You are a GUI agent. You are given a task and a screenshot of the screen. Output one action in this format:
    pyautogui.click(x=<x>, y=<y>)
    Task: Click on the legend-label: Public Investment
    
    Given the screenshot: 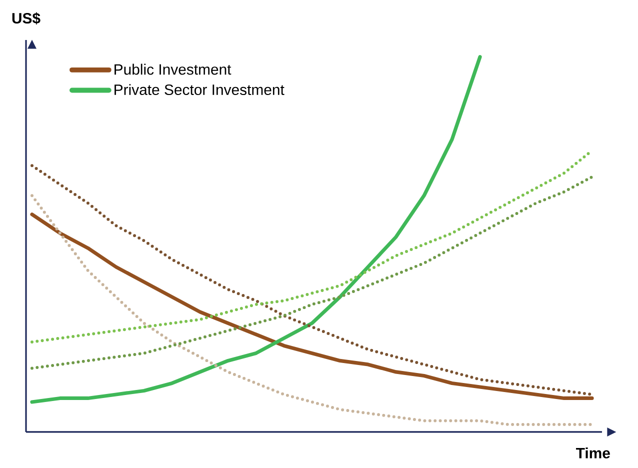 What is the action you would take?
    pyautogui.click(x=173, y=69)
    